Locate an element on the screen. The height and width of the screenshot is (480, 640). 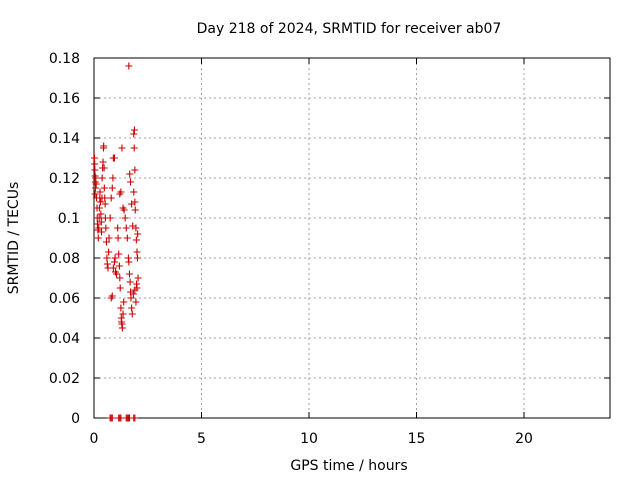
x-tick-label: 15 is located at coordinates (417, 439).